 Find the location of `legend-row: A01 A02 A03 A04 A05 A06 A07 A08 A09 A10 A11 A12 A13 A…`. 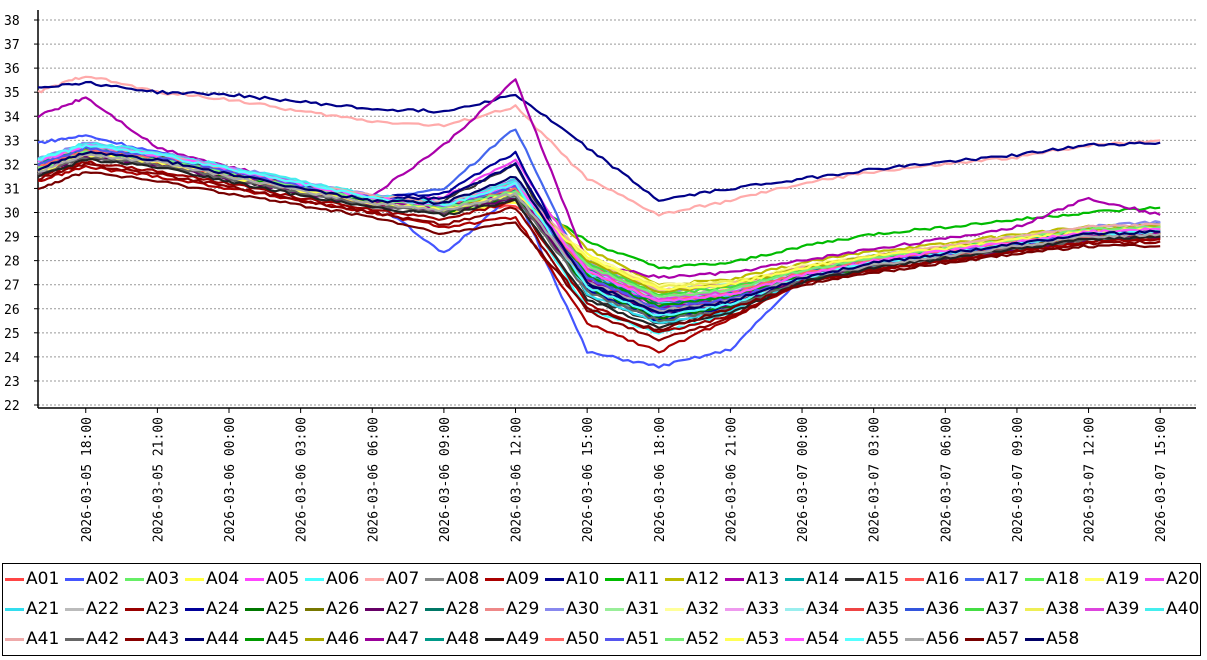

legend-row: A01 A02 A03 A04 A05 A06 A07 A08 A09 A10 A11 A12 A13 A… is located at coordinates (601, 579).